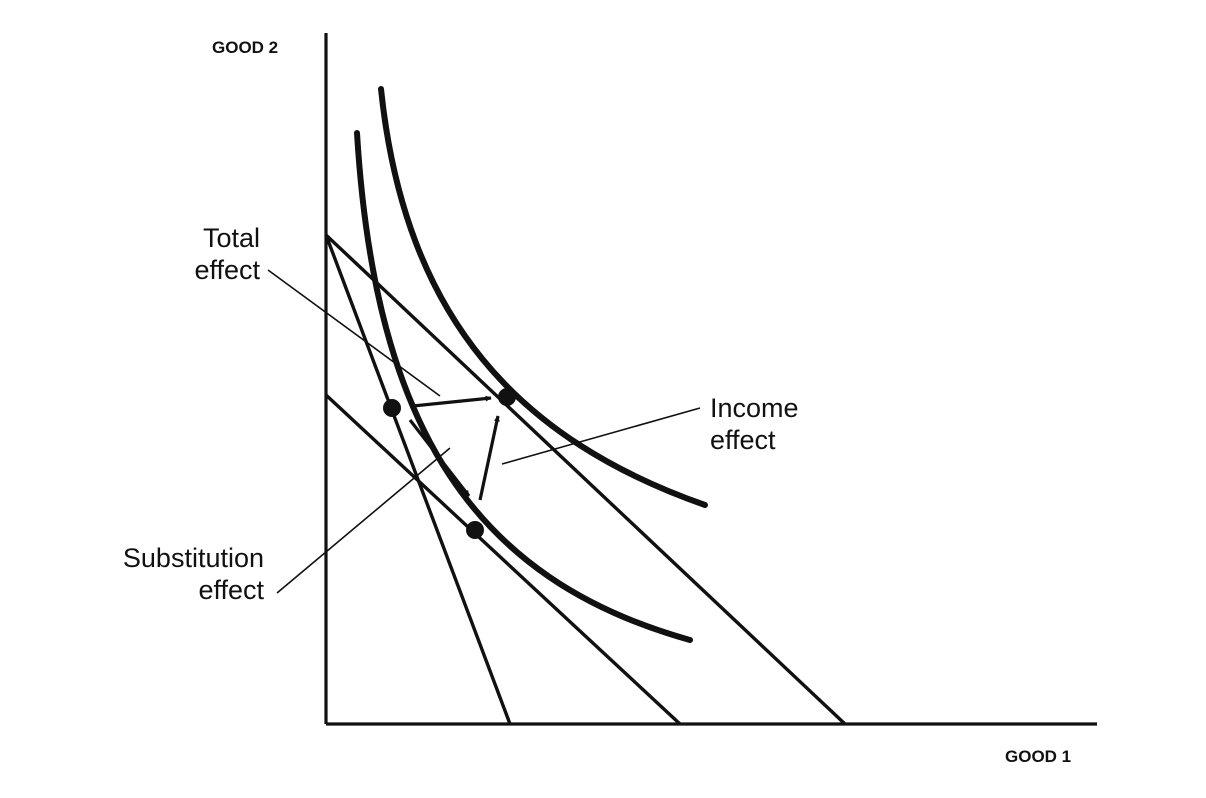 The image size is (1206, 798). What do you see at coordinates (507, 397) in the screenshot?
I see `final-choice-point` at bounding box center [507, 397].